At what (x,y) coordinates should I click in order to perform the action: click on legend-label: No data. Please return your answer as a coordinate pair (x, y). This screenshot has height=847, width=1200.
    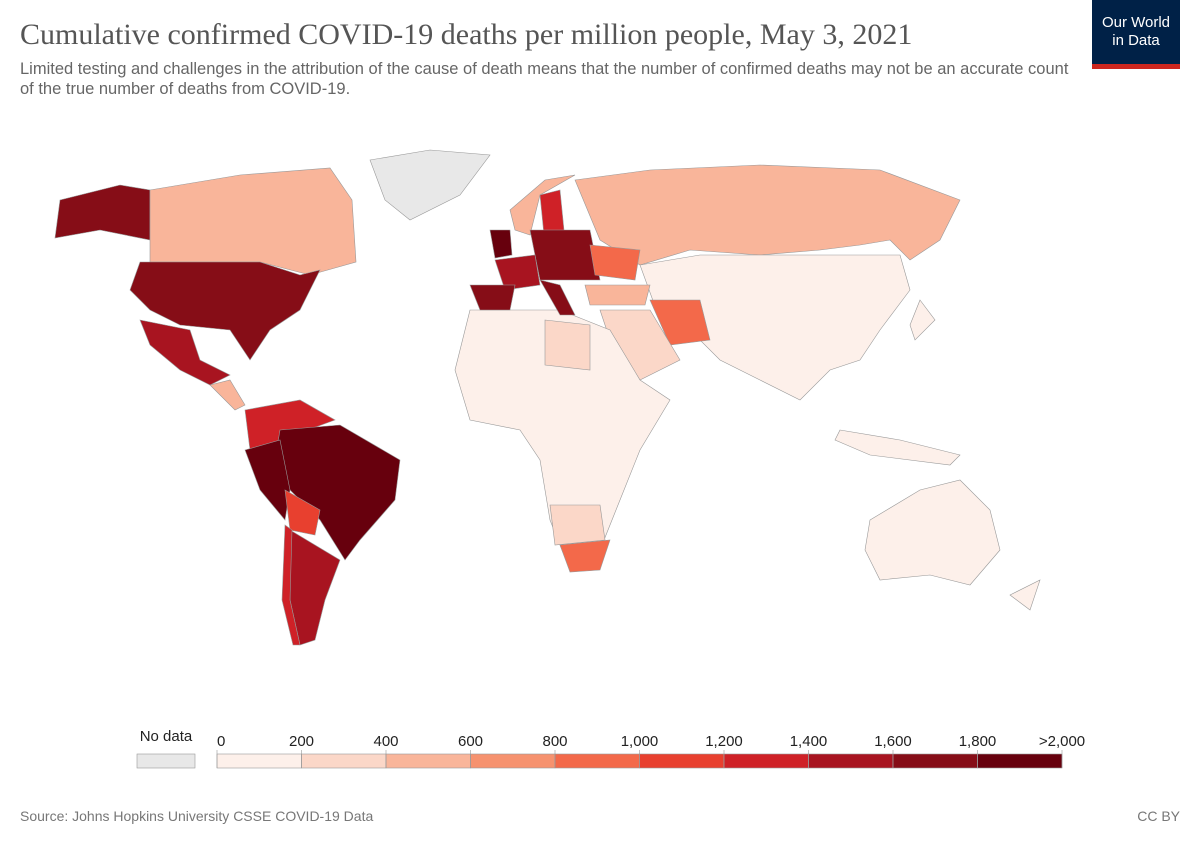
    Looking at the image, I should click on (166, 736).